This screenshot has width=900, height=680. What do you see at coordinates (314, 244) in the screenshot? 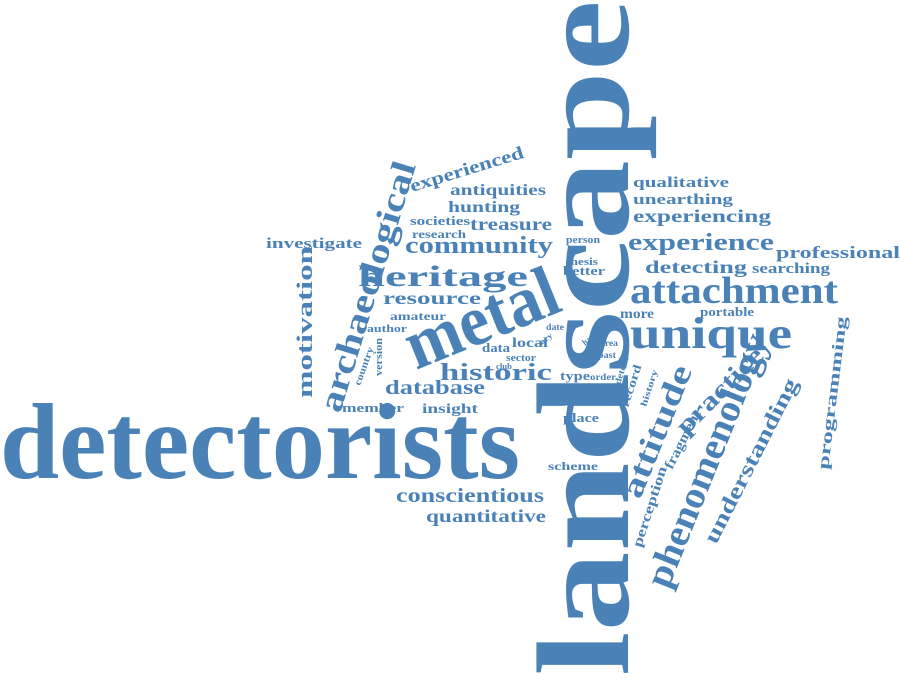
I see `word-investigate: investigate` at bounding box center [314, 244].